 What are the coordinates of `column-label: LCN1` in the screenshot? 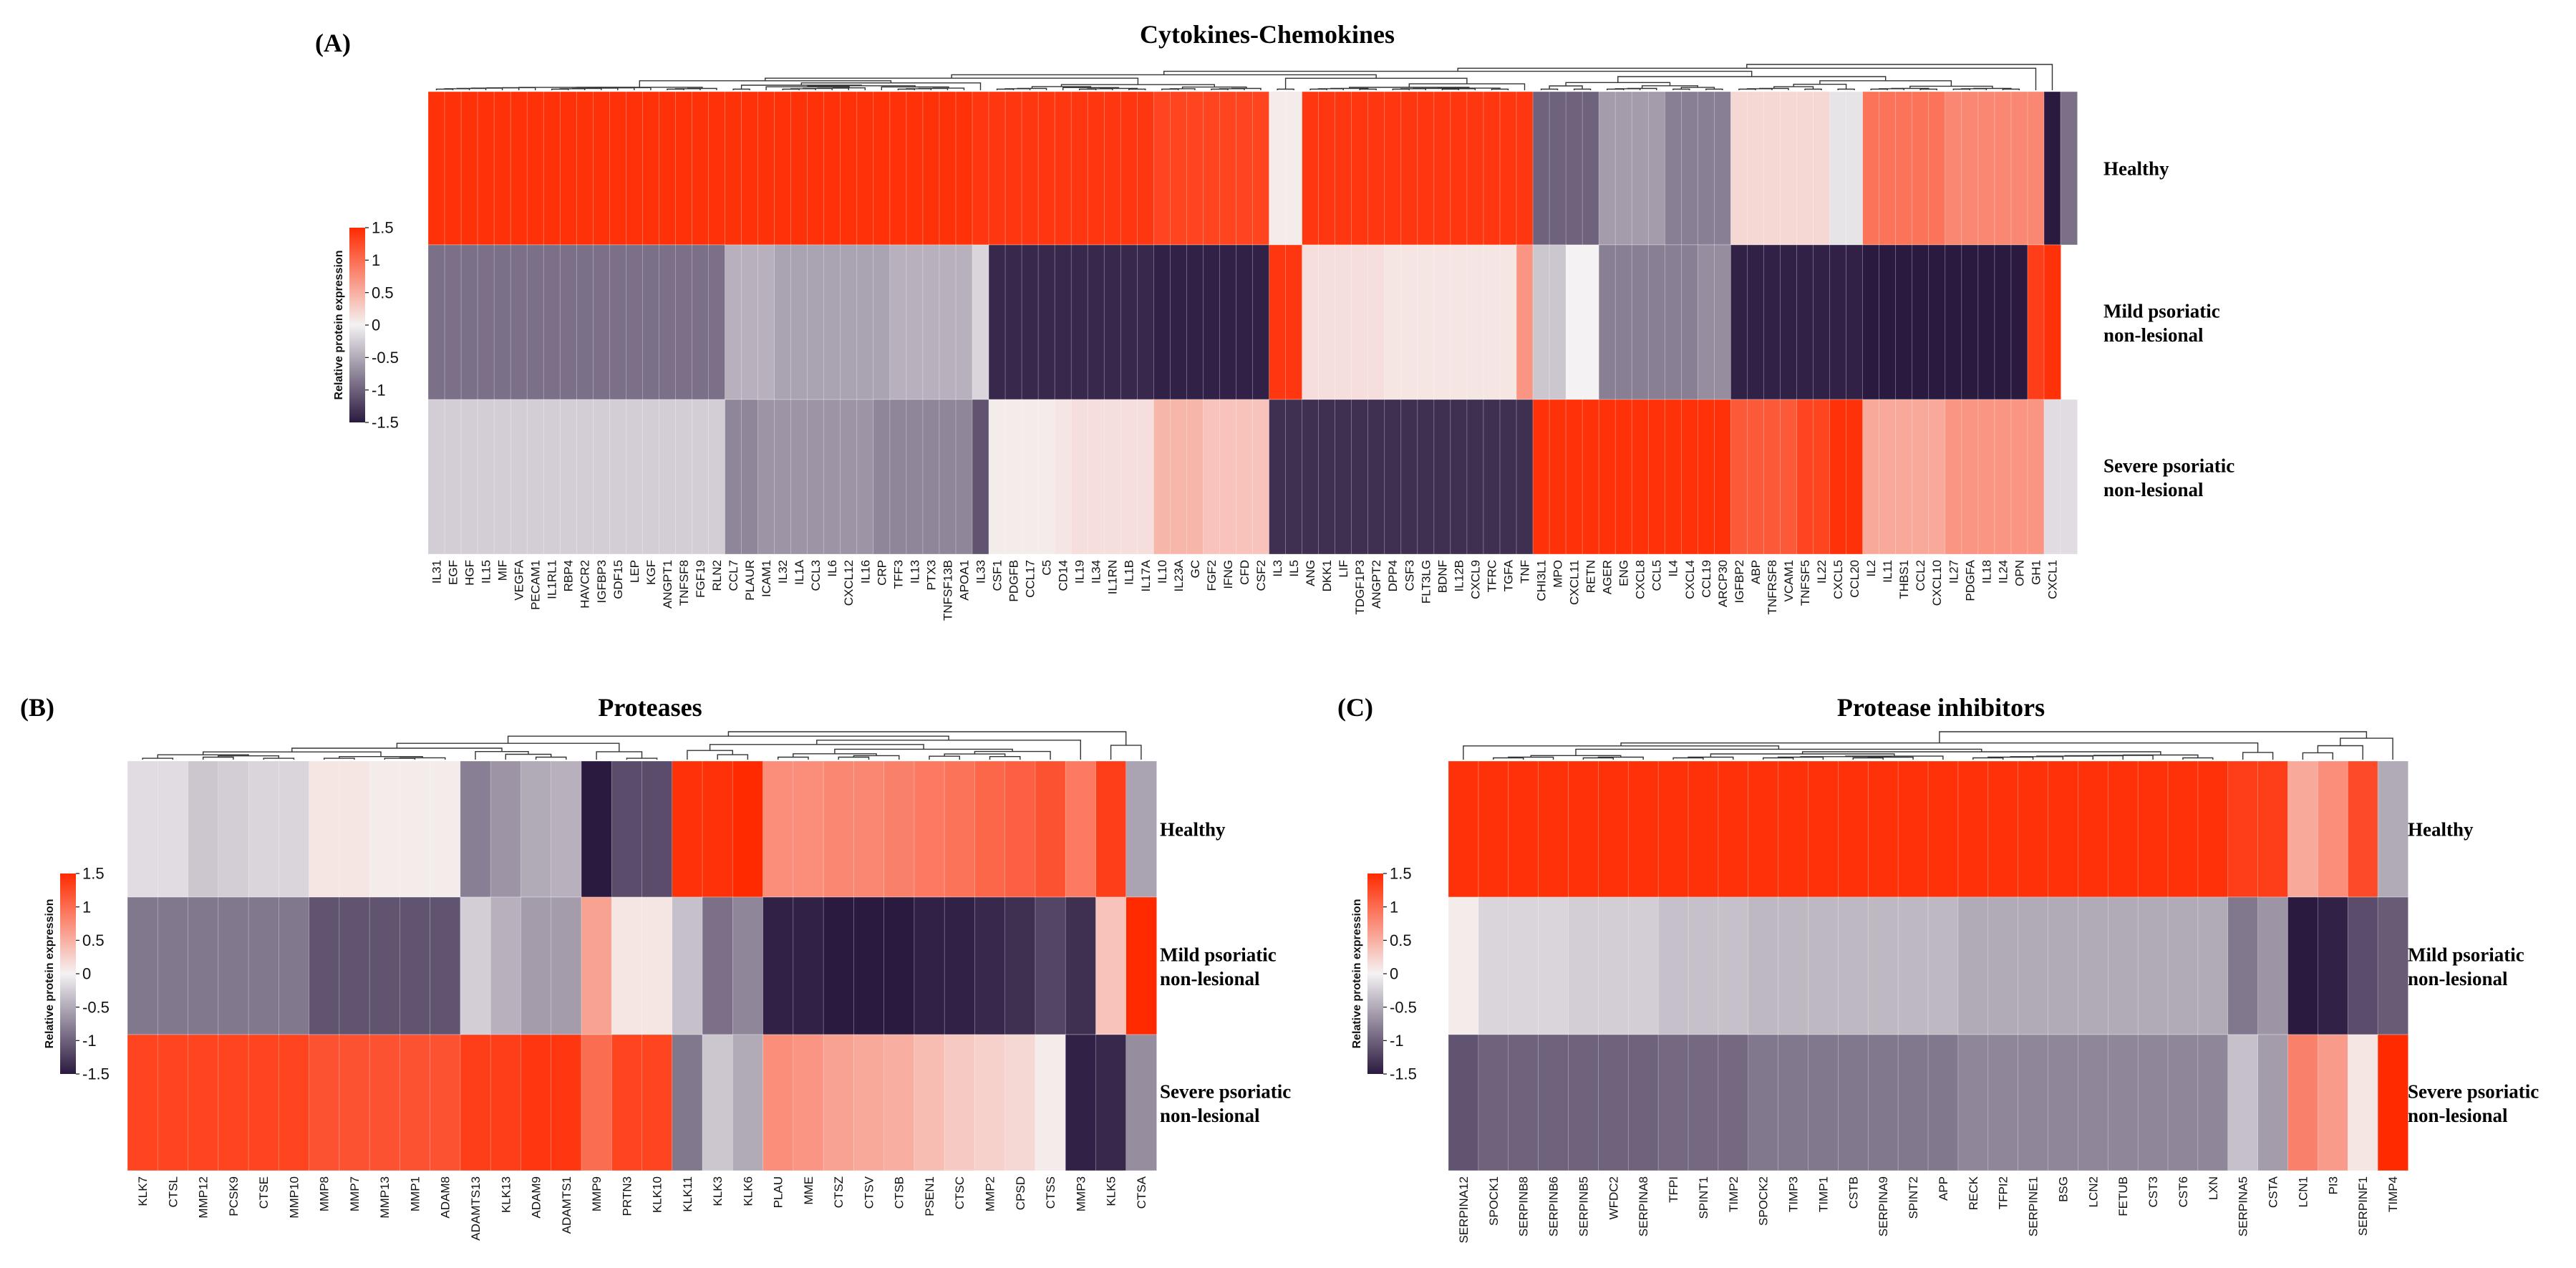 It's located at (2303, 1191).